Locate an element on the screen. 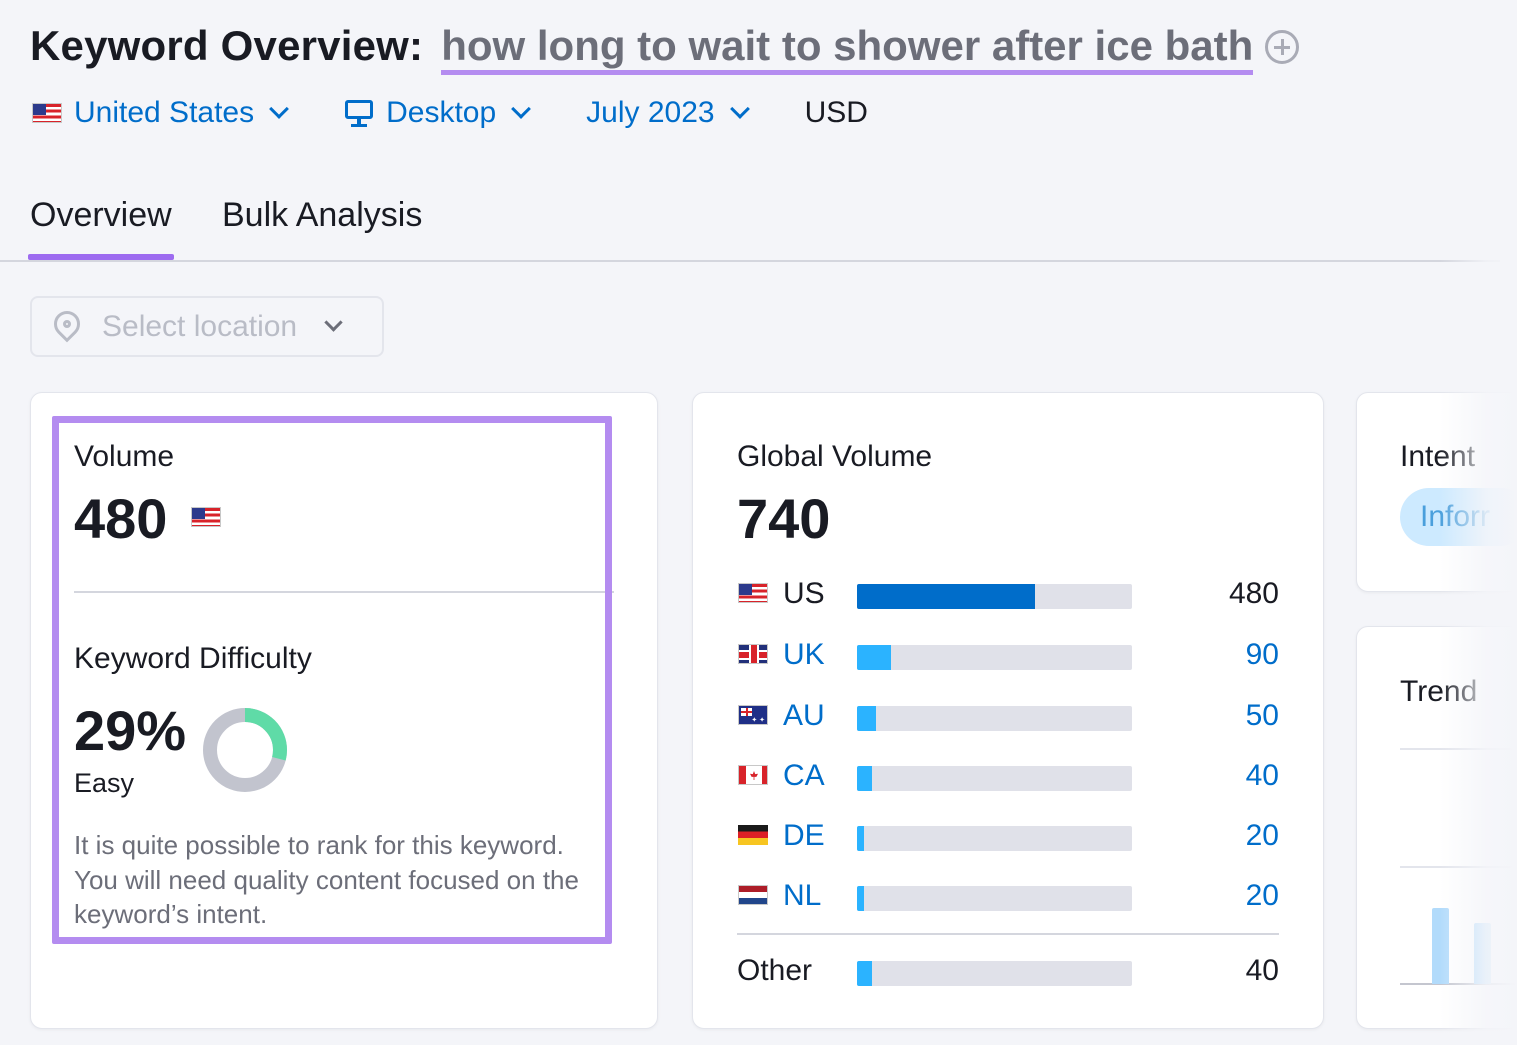 The height and width of the screenshot is (1045, 1517). page-title: Keyword Overview: is located at coordinates (227, 45).